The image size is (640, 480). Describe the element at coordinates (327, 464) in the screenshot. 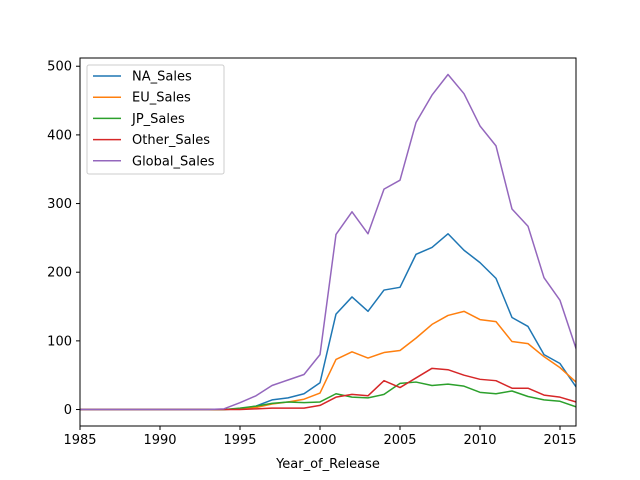

I see `x-axis-label: Year_of_Release` at that location.